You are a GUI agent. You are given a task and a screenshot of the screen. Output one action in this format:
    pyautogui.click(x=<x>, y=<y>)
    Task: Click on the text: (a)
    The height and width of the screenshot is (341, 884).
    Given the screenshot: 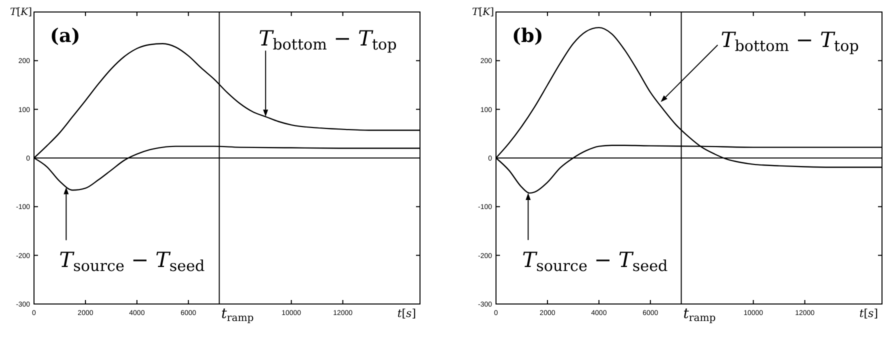 What is the action you would take?
    pyautogui.click(x=65, y=36)
    